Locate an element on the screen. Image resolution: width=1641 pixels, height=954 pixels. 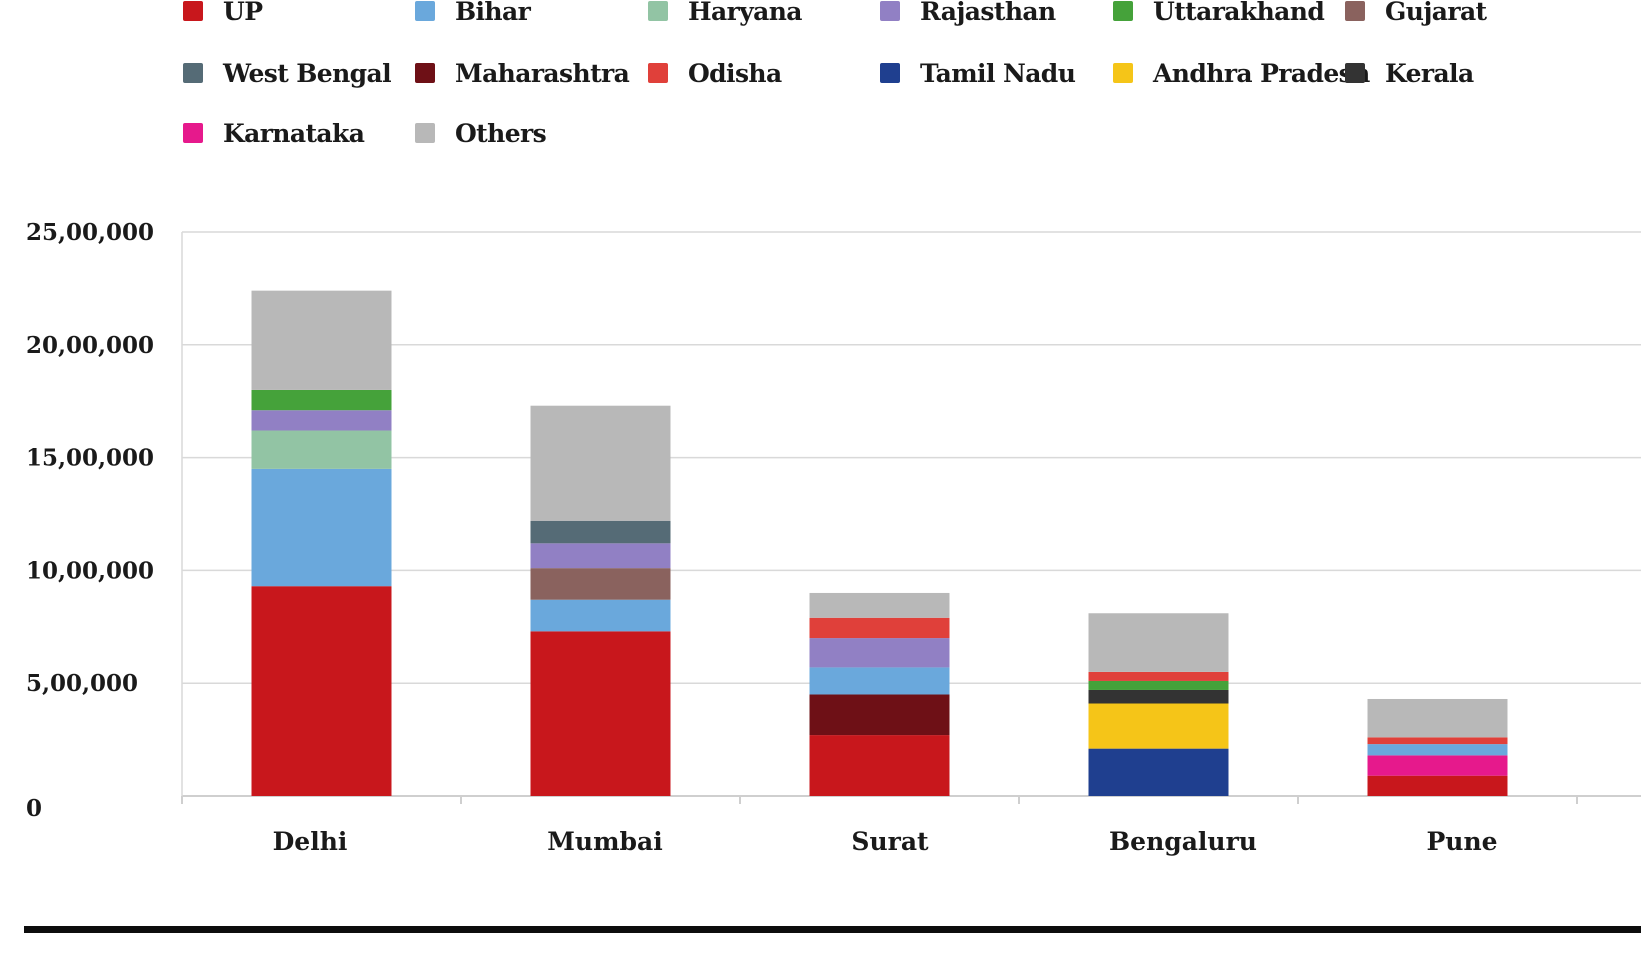
legend-label: Karnataka is located at coordinates (294, 133).